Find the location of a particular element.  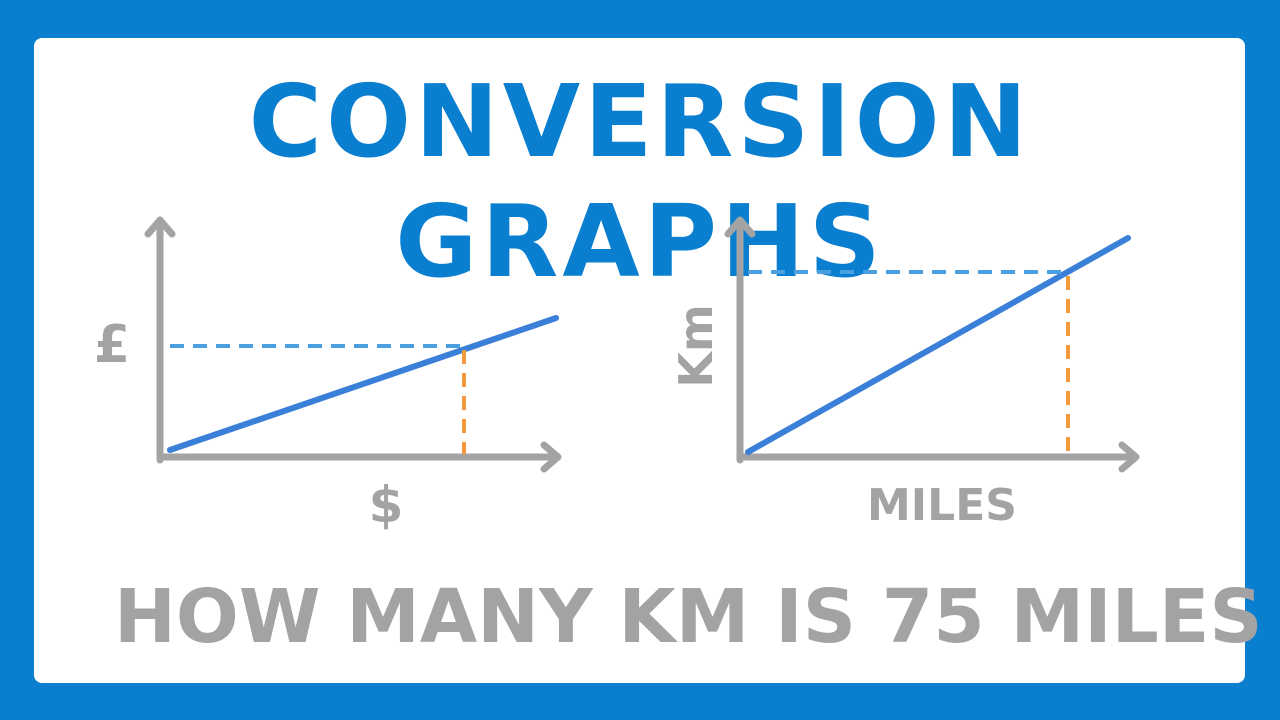

currency-x-axis is located at coordinates (359, 457).